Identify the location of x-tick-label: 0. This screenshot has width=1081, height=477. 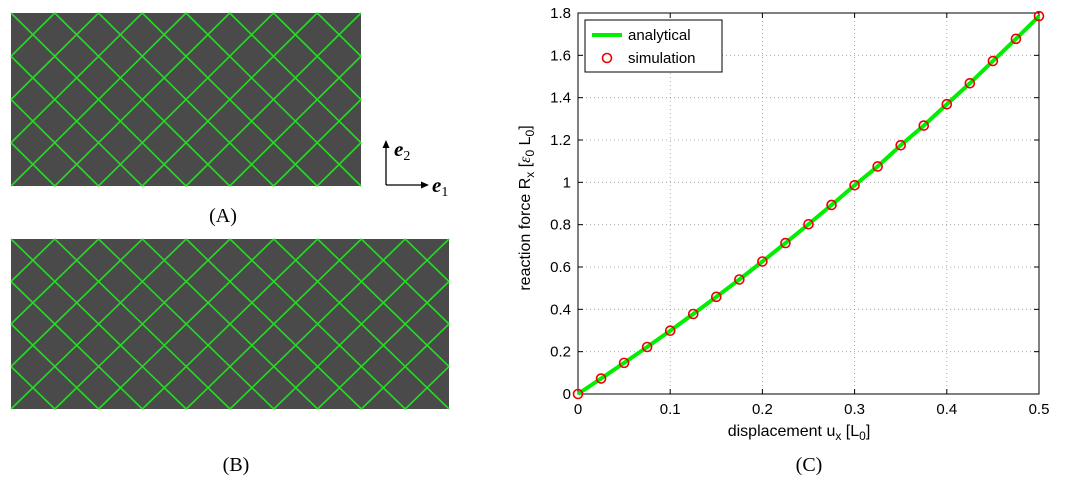
(578, 409).